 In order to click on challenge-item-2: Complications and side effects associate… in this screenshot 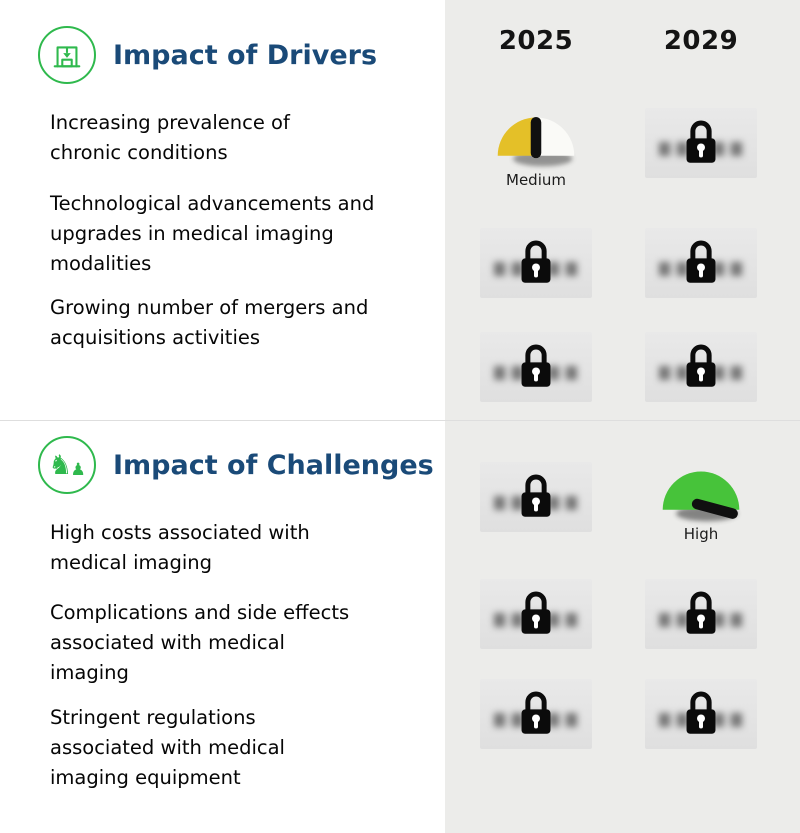, I will do `click(200, 642)`.